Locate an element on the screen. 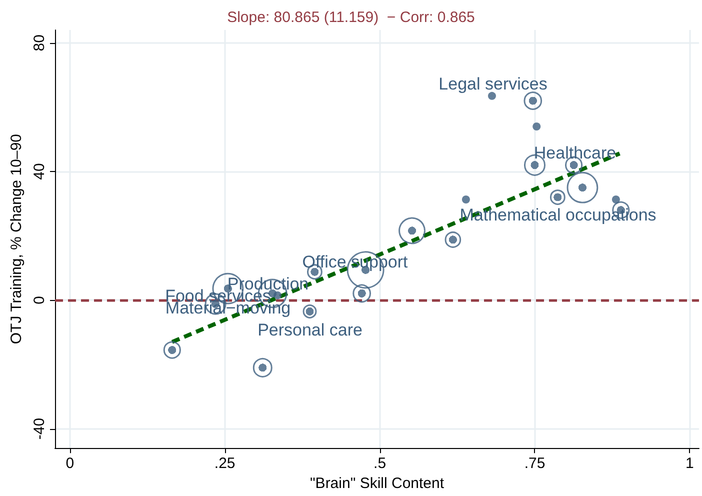  annotation: Healthcare is located at coordinates (575, 153).